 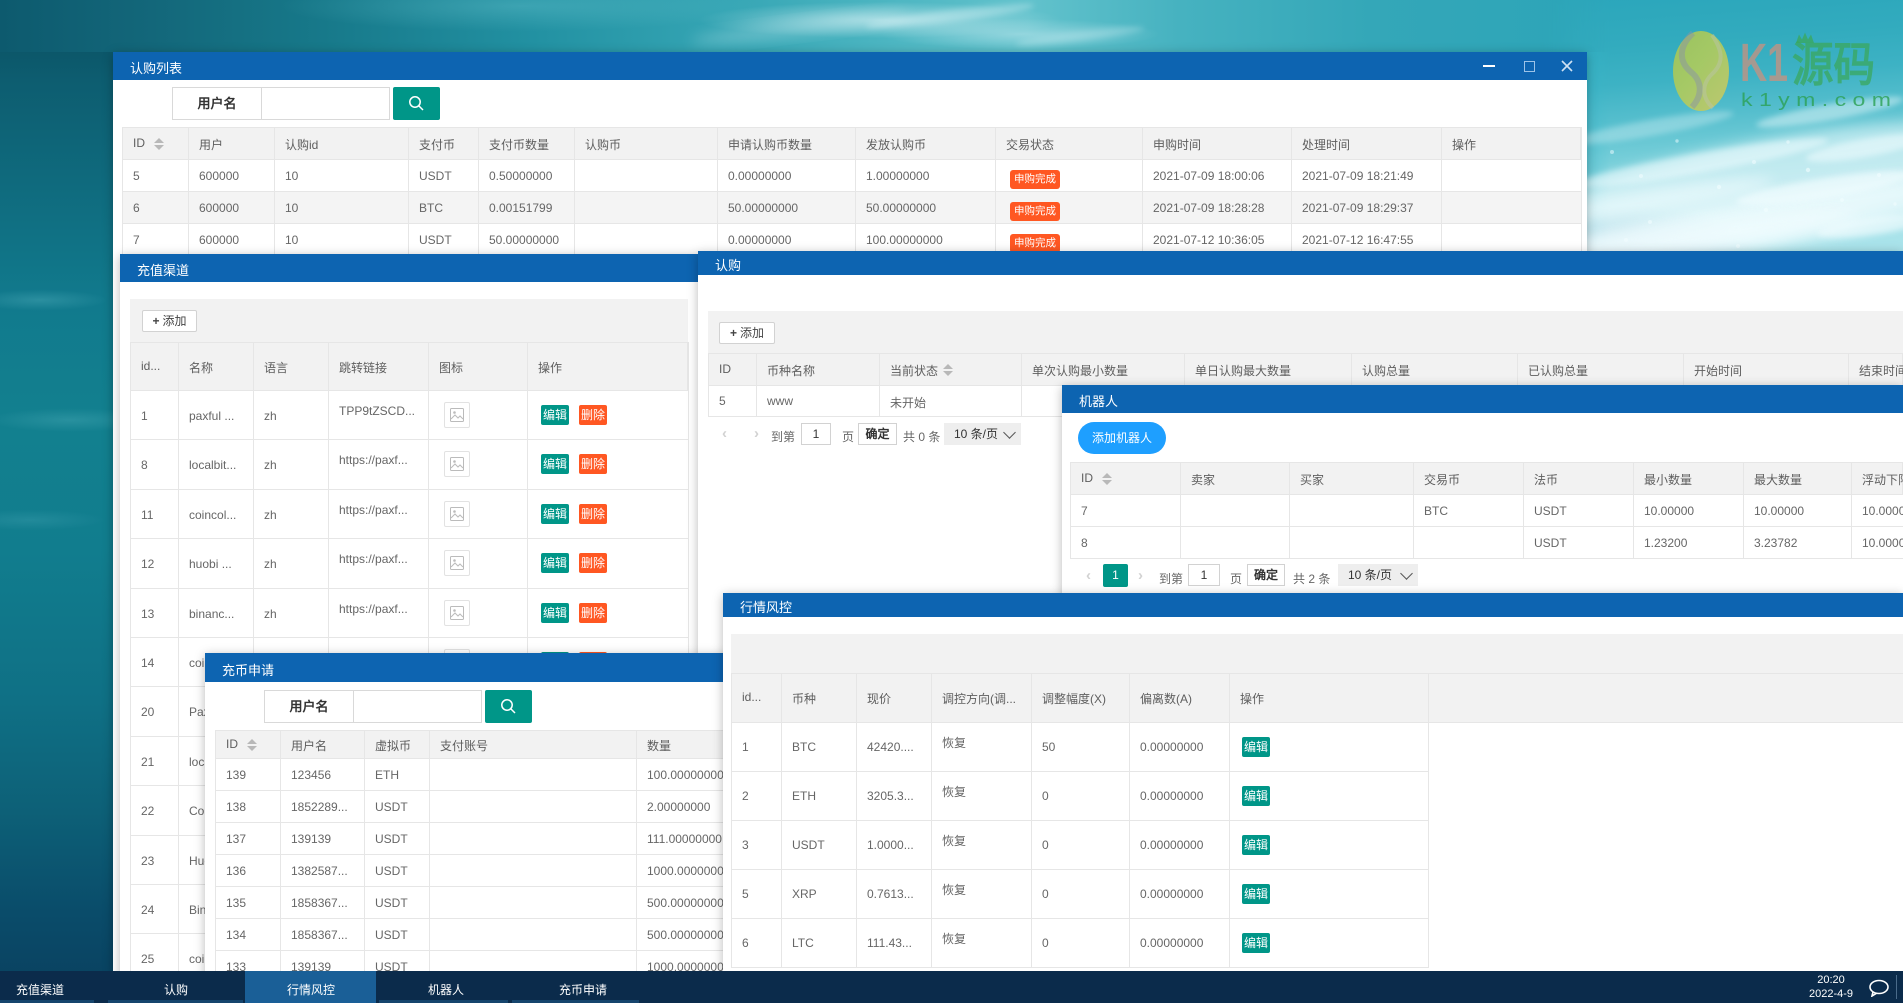 I want to click on svg-text: 源码, so click(x=1833, y=64).